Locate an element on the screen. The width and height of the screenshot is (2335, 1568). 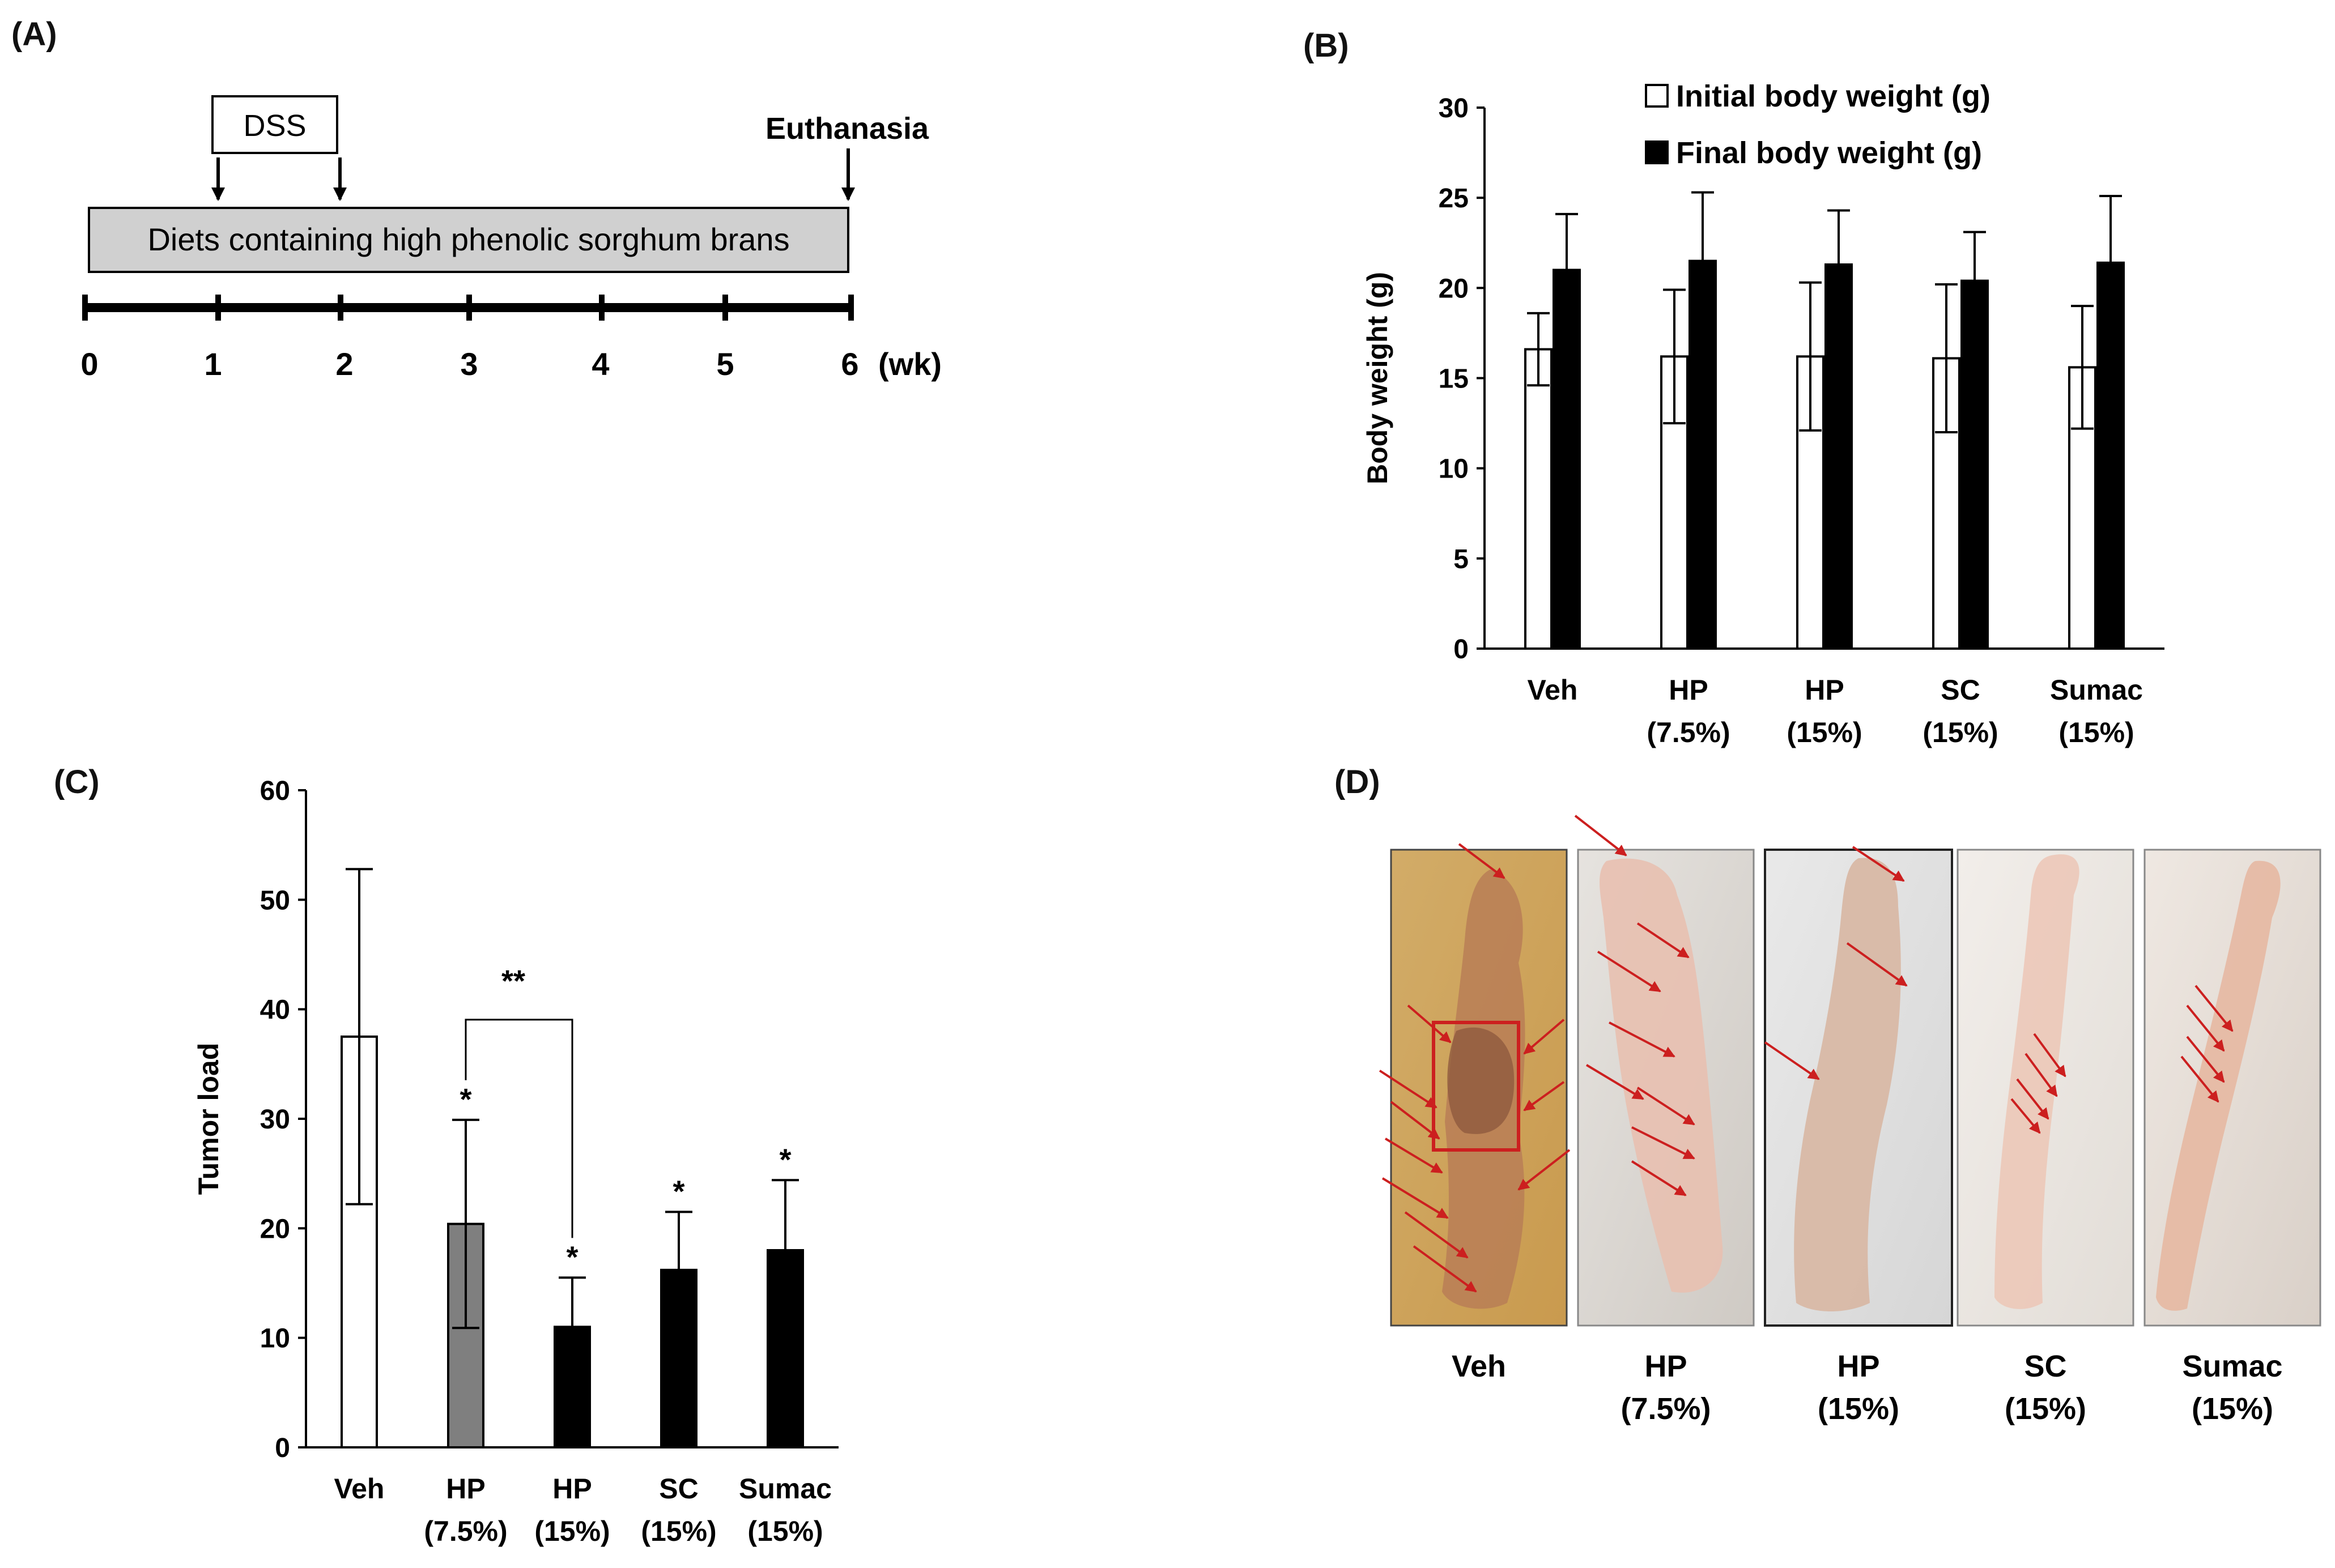
legend-label: Final body weight (g) is located at coordinates (1829, 153).